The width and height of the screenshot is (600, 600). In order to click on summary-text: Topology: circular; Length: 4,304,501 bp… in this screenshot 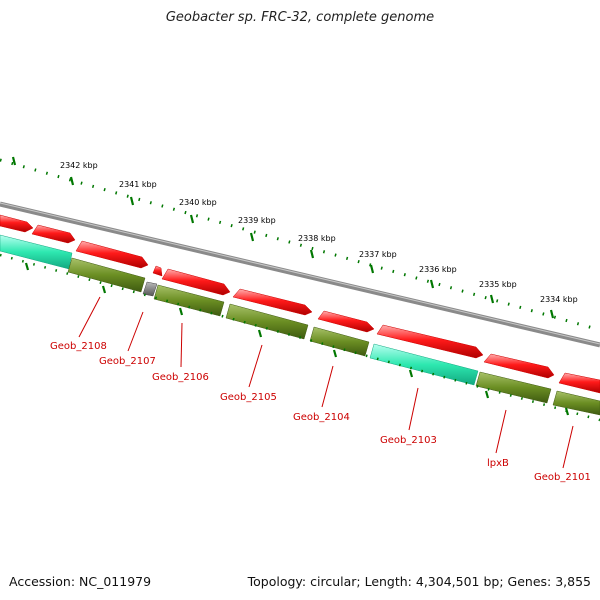, I will do `click(419, 581)`.